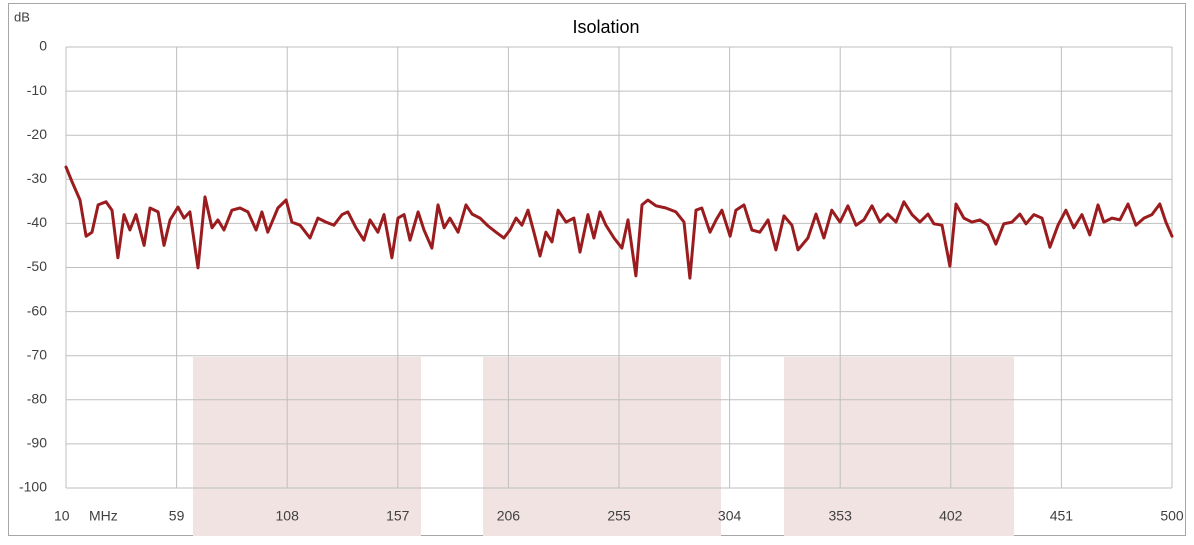 The height and width of the screenshot is (545, 1194). What do you see at coordinates (37, 222) in the screenshot?
I see `y-tick-label: -40` at bounding box center [37, 222].